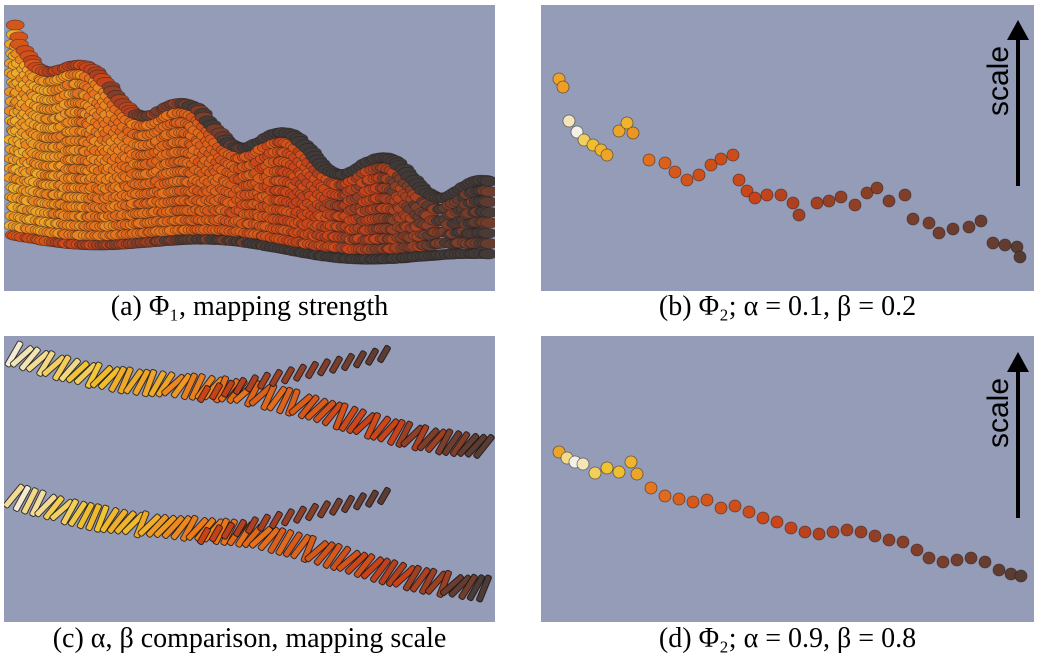  Describe the element at coordinates (998, 412) in the screenshot. I see `scale-label-d: scale` at that location.